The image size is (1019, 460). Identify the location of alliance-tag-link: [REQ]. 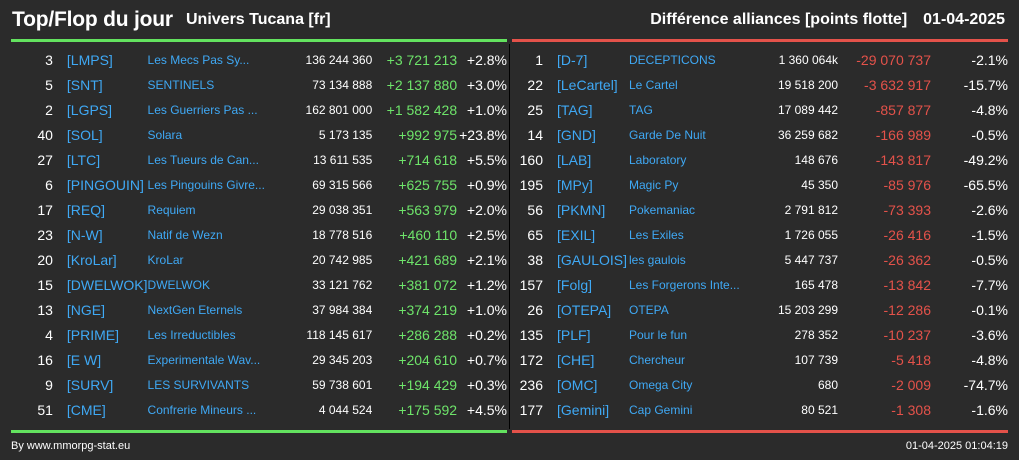
(86, 209).